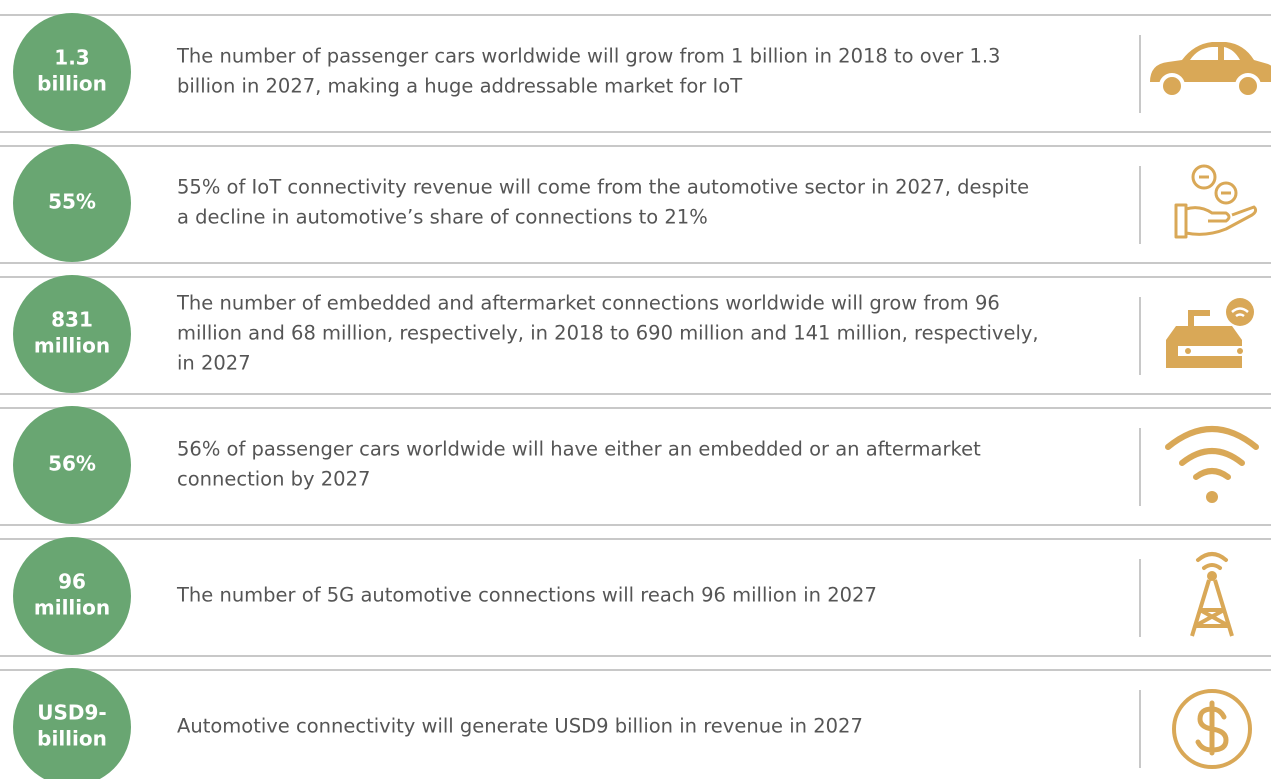 The width and height of the screenshot is (1271, 779). What do you see at coordinates (71, 58) in the screenshot?
I see `stat-value: 1.3` at bounding box center [71, 58].